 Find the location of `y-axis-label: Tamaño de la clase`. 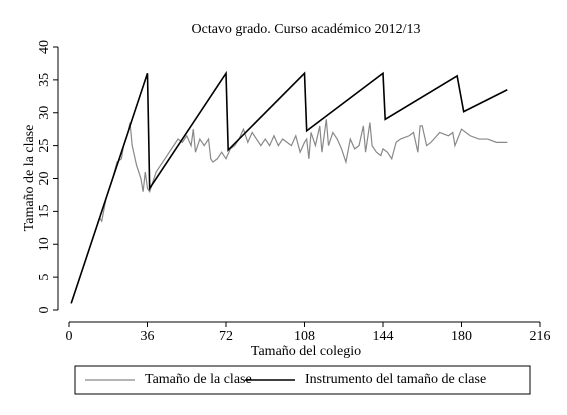

y-axis-label: Tamaño de la clase is located at coordinates (29, 178).